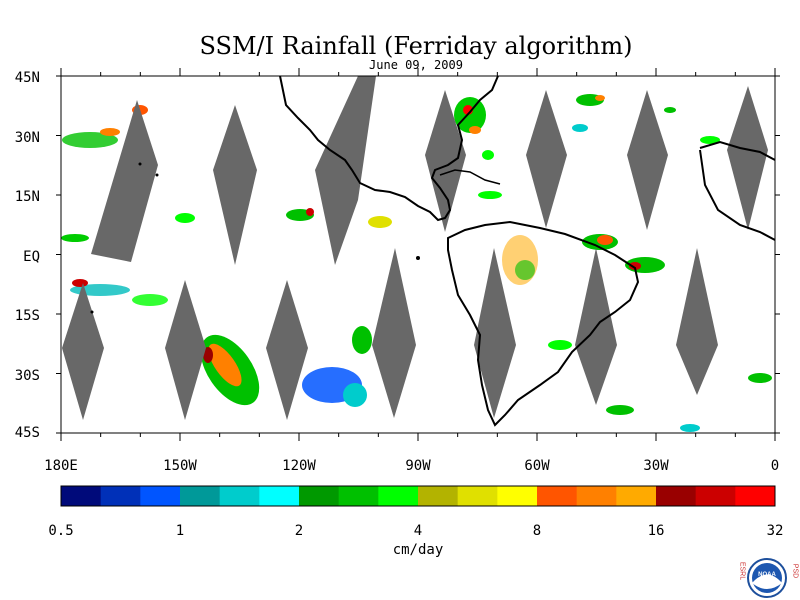 The image size is (800, 600). I want to click on lon-label: 180E, so click(61, 466).